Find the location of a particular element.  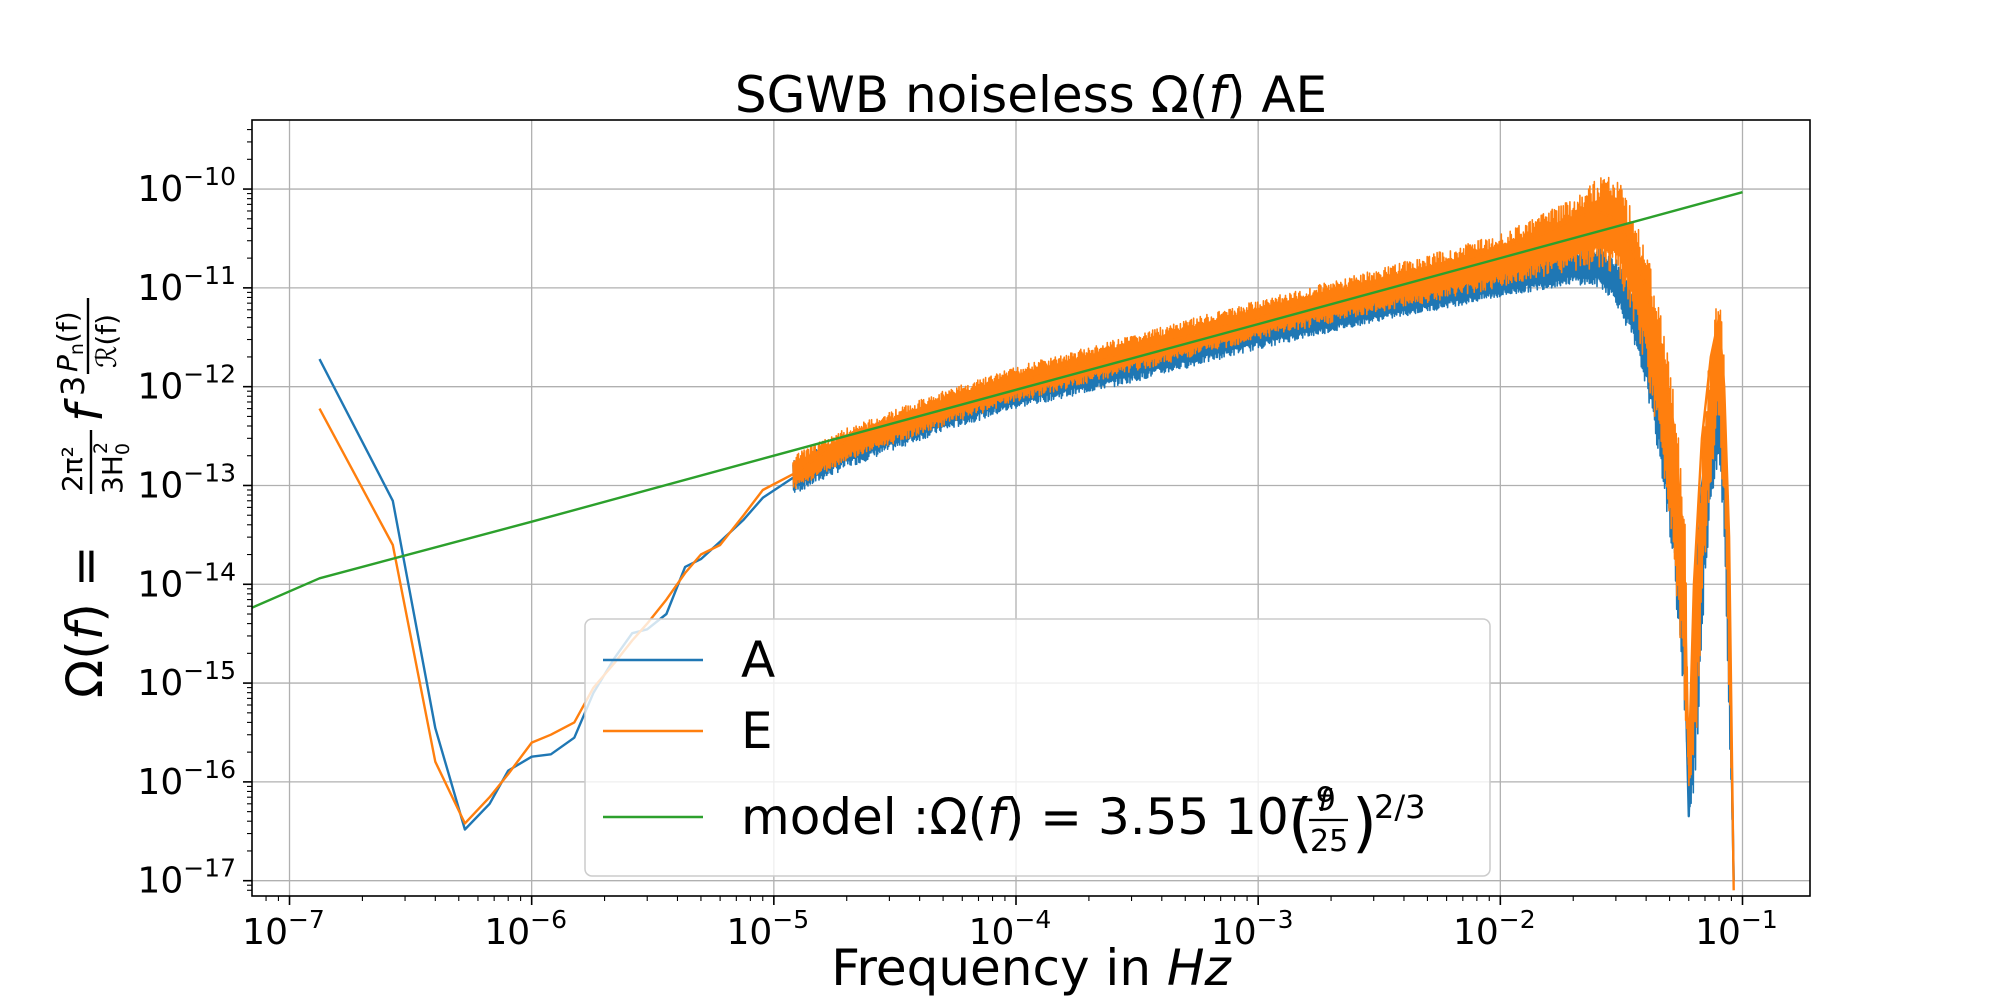

y-tick-label: 10−13 is located at coordinates (186, 482).